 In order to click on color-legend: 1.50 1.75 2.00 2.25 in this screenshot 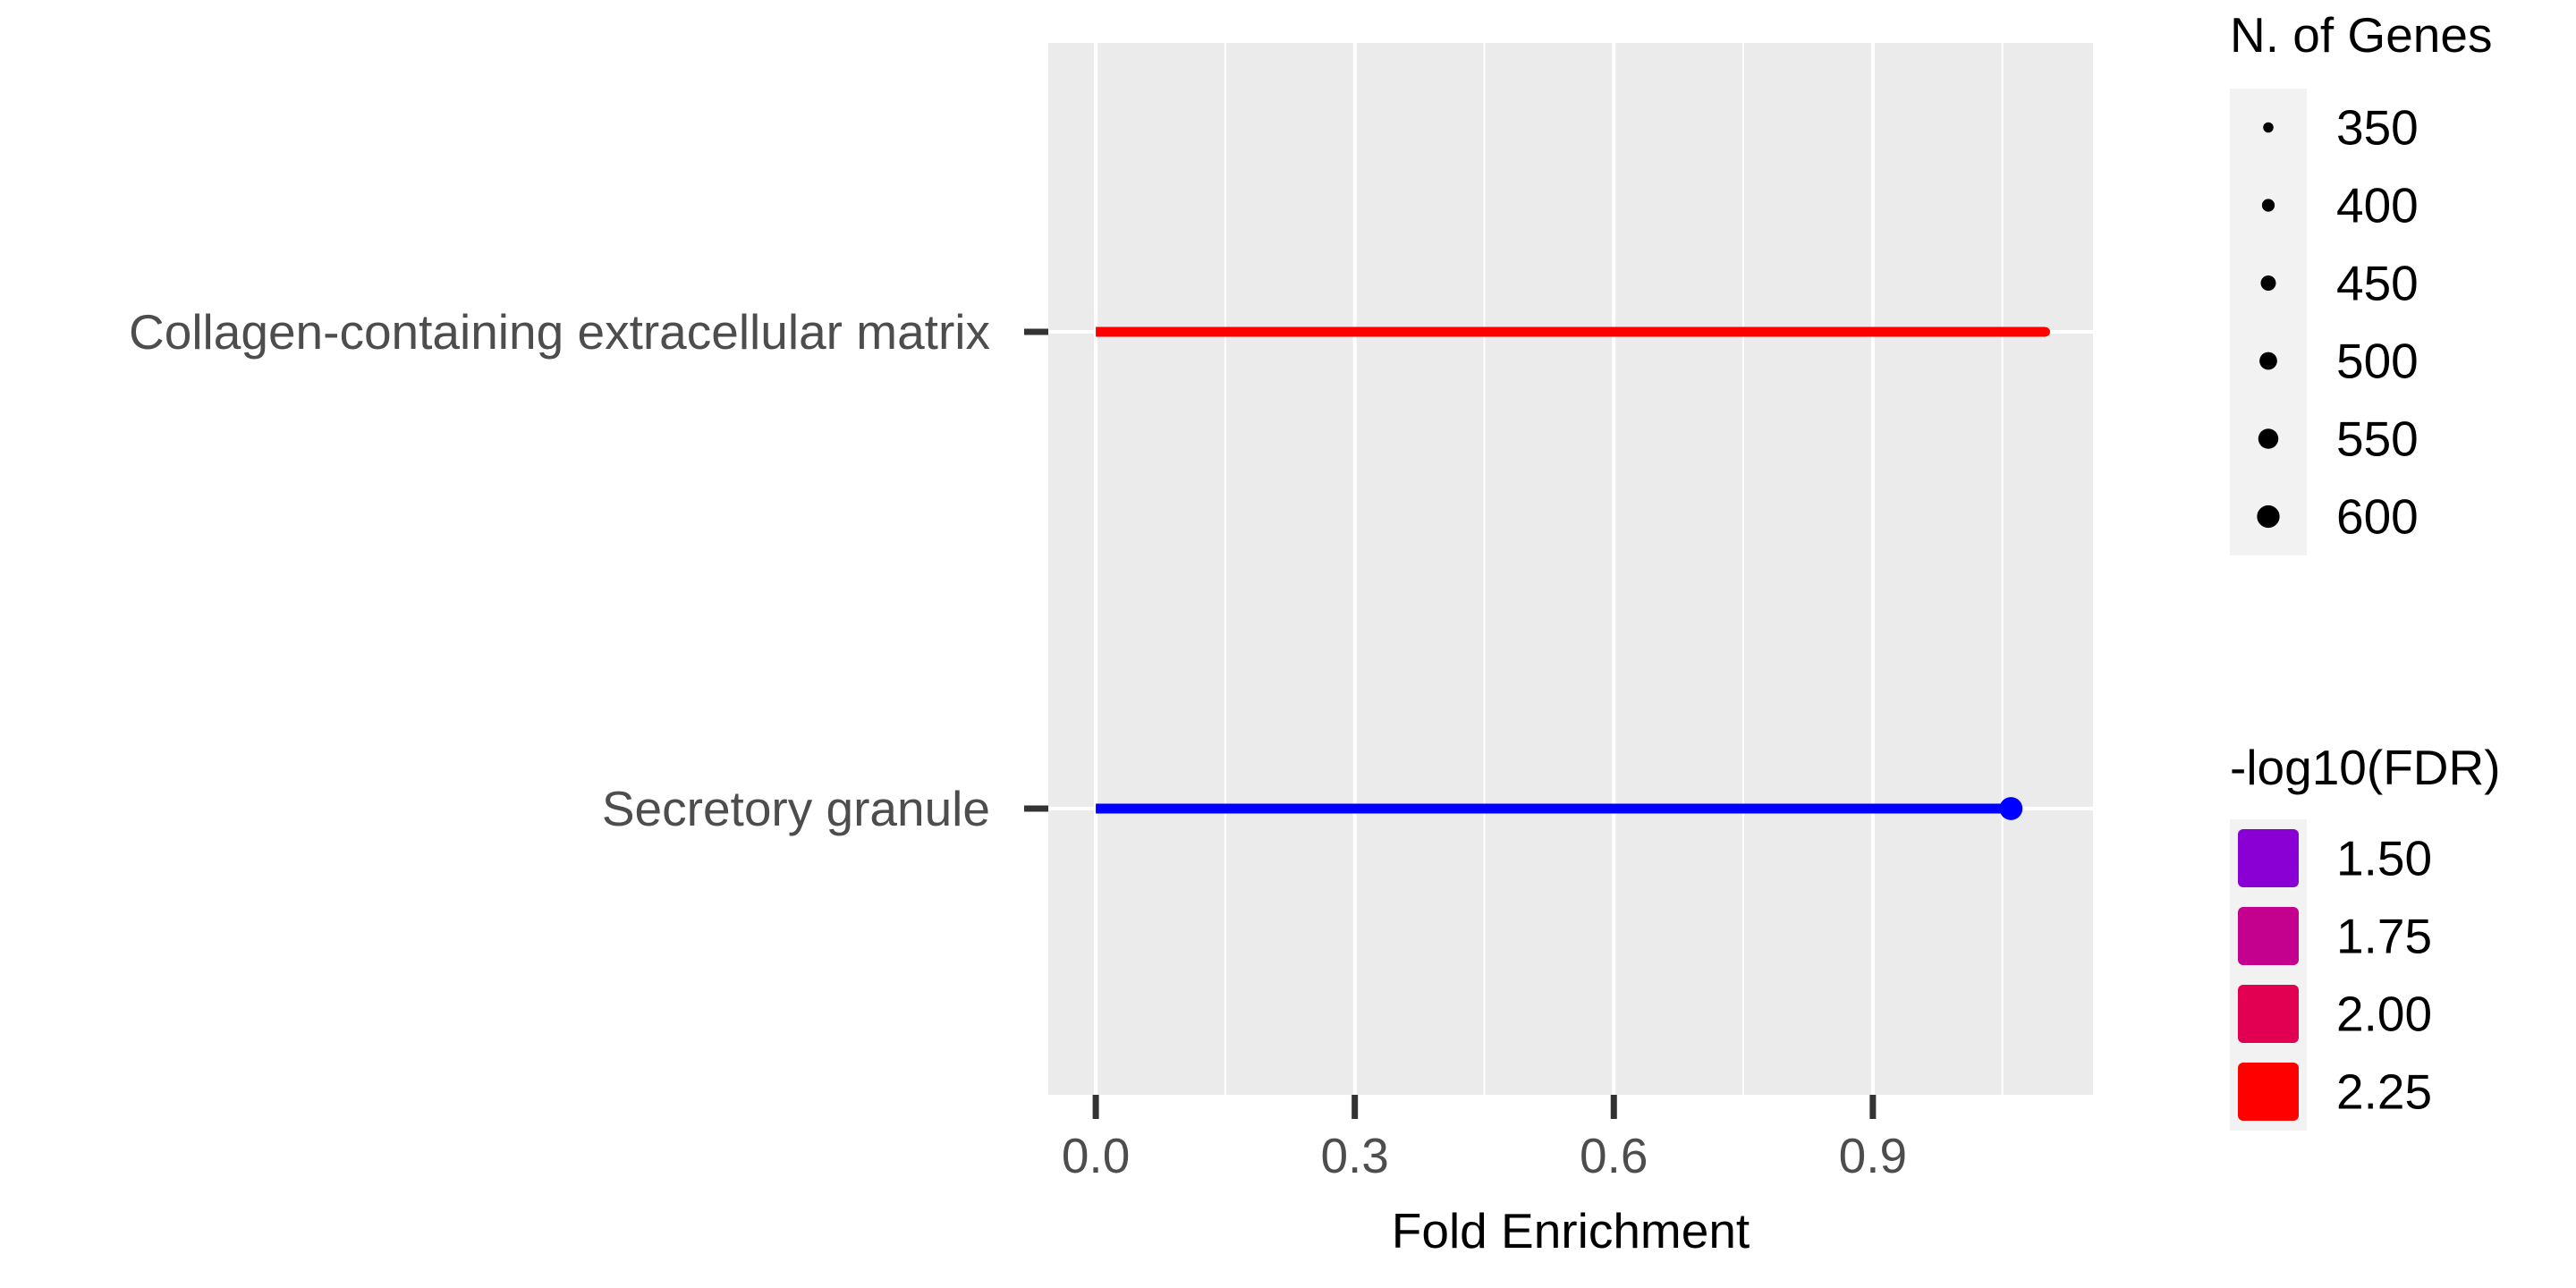, I will do `click(2331, 975)`.